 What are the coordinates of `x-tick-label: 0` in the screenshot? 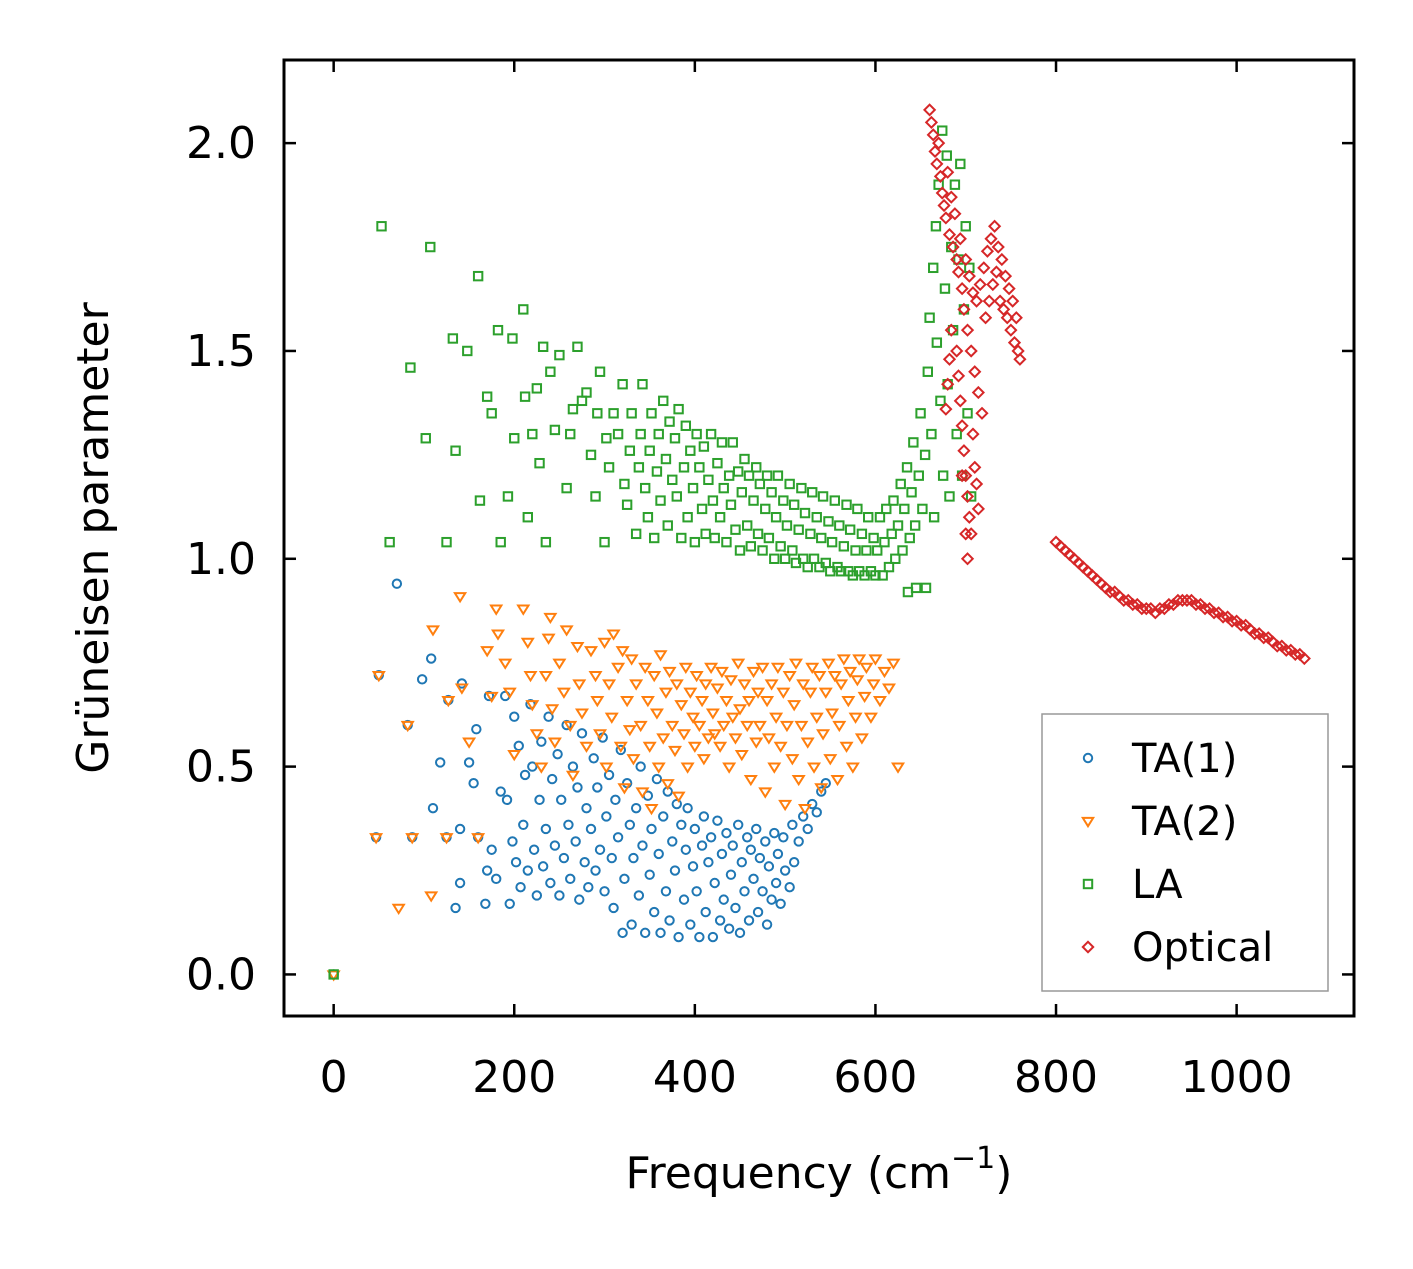 It's located at (334, 1077).